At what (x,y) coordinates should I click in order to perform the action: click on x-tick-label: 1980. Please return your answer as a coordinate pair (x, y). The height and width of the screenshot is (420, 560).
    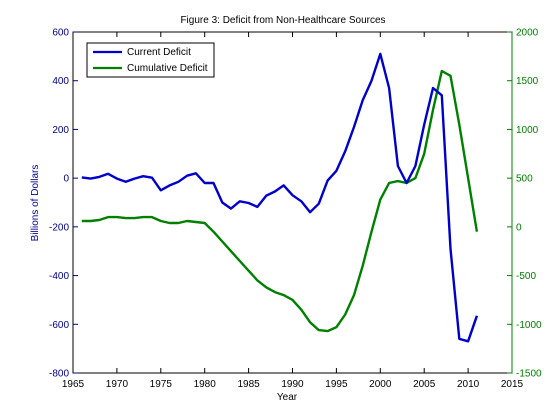
    Looking at the image, I should click on (205, 384).